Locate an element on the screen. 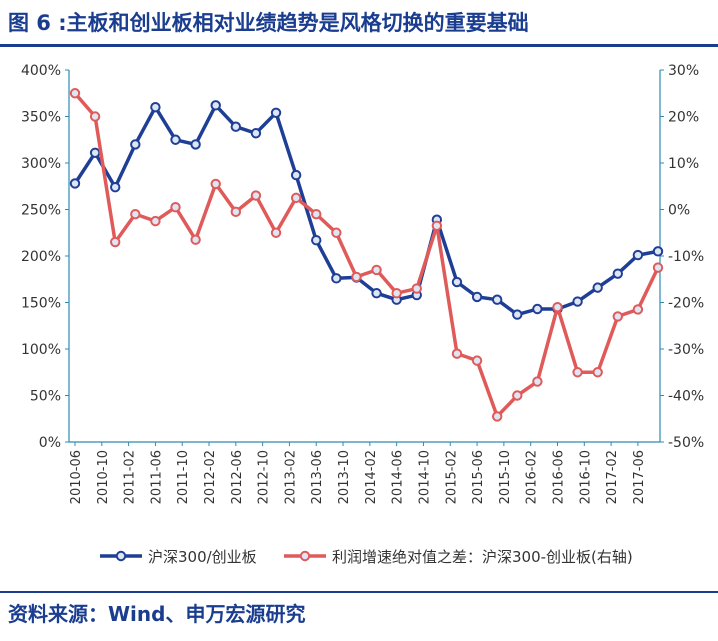 Image resolution: width=718 pixels, height=641 pixels. y-right-tick-label: 30% is located at coordinates (683, 71).